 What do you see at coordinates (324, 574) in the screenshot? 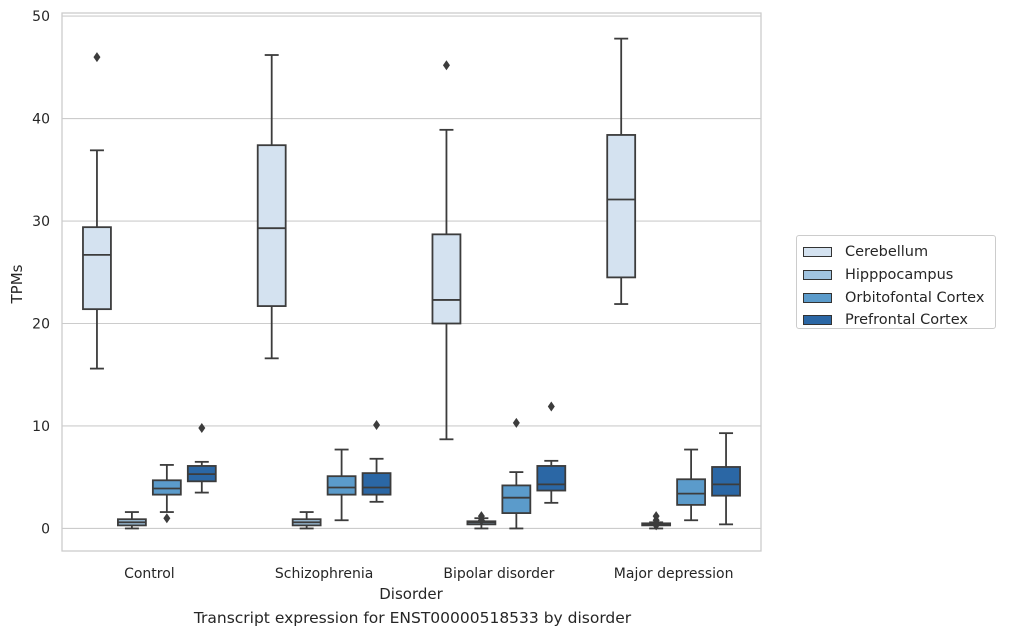
I see `x-tick-label: Schizophrenia` at bounding box center [324, 574].